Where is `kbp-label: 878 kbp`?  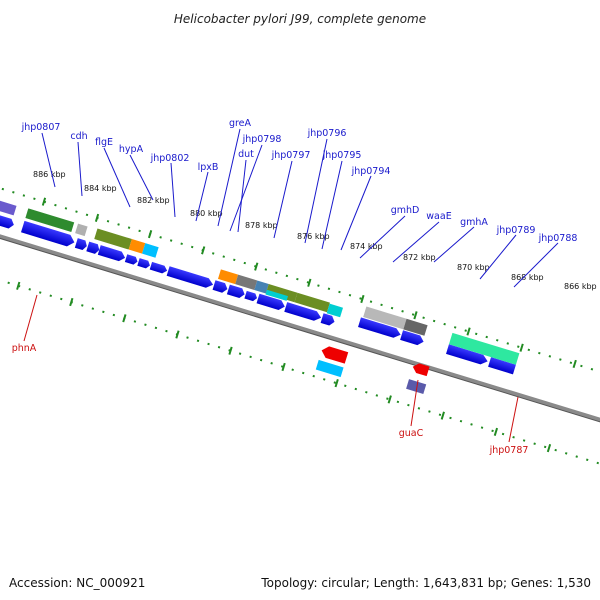
kbp-label: 878 kbp is located at coordinates (261, 225).